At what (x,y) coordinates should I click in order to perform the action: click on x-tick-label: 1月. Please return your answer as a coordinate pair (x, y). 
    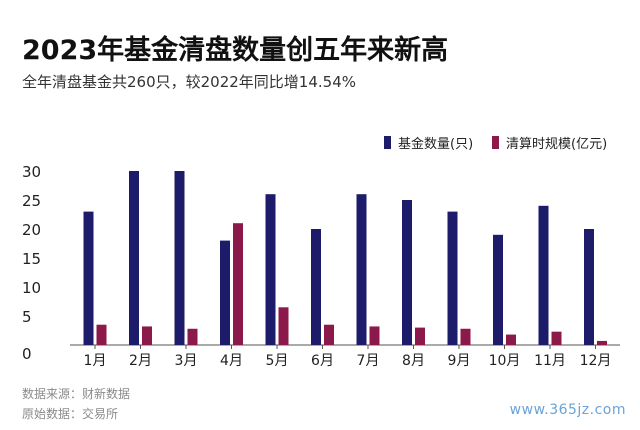
    Looking at the image, I should click on (95, 361).